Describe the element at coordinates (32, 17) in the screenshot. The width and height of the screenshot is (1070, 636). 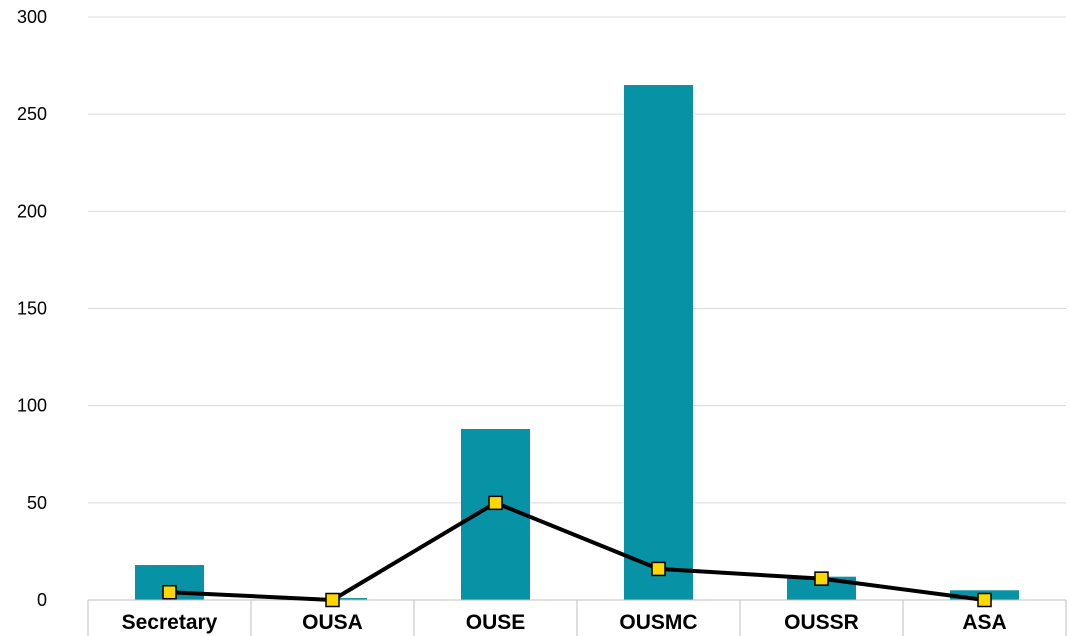
I see `y-tick-label: 300` at that location.